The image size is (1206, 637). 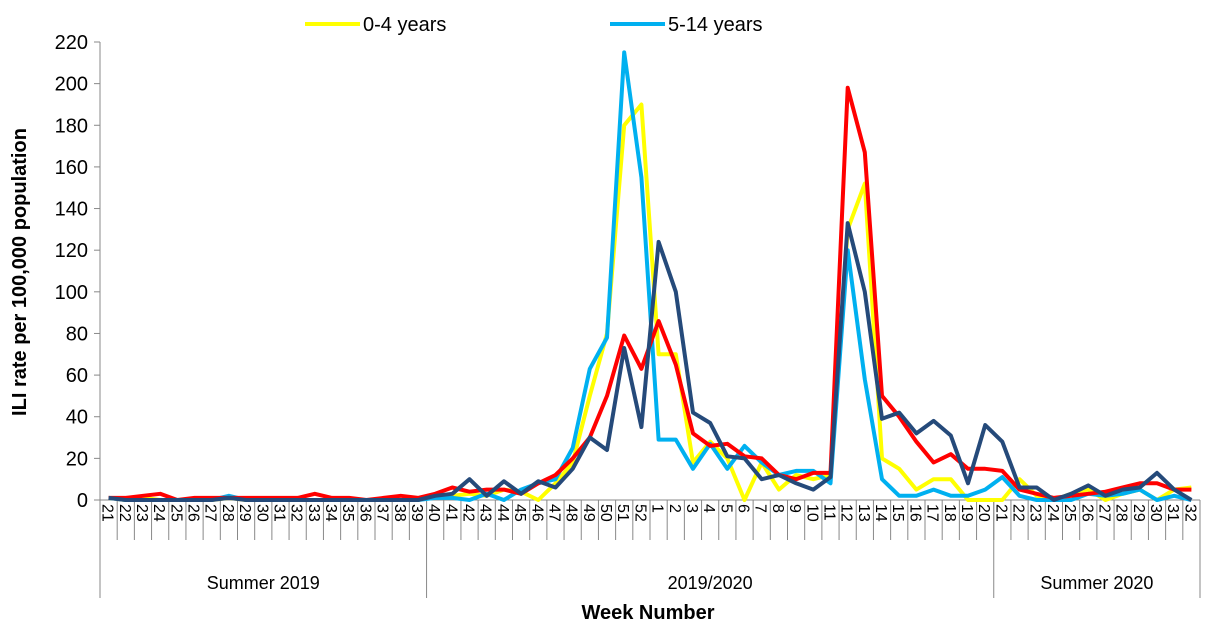 I want to click on x-tick-label: 50, so click(x=605, y=513).